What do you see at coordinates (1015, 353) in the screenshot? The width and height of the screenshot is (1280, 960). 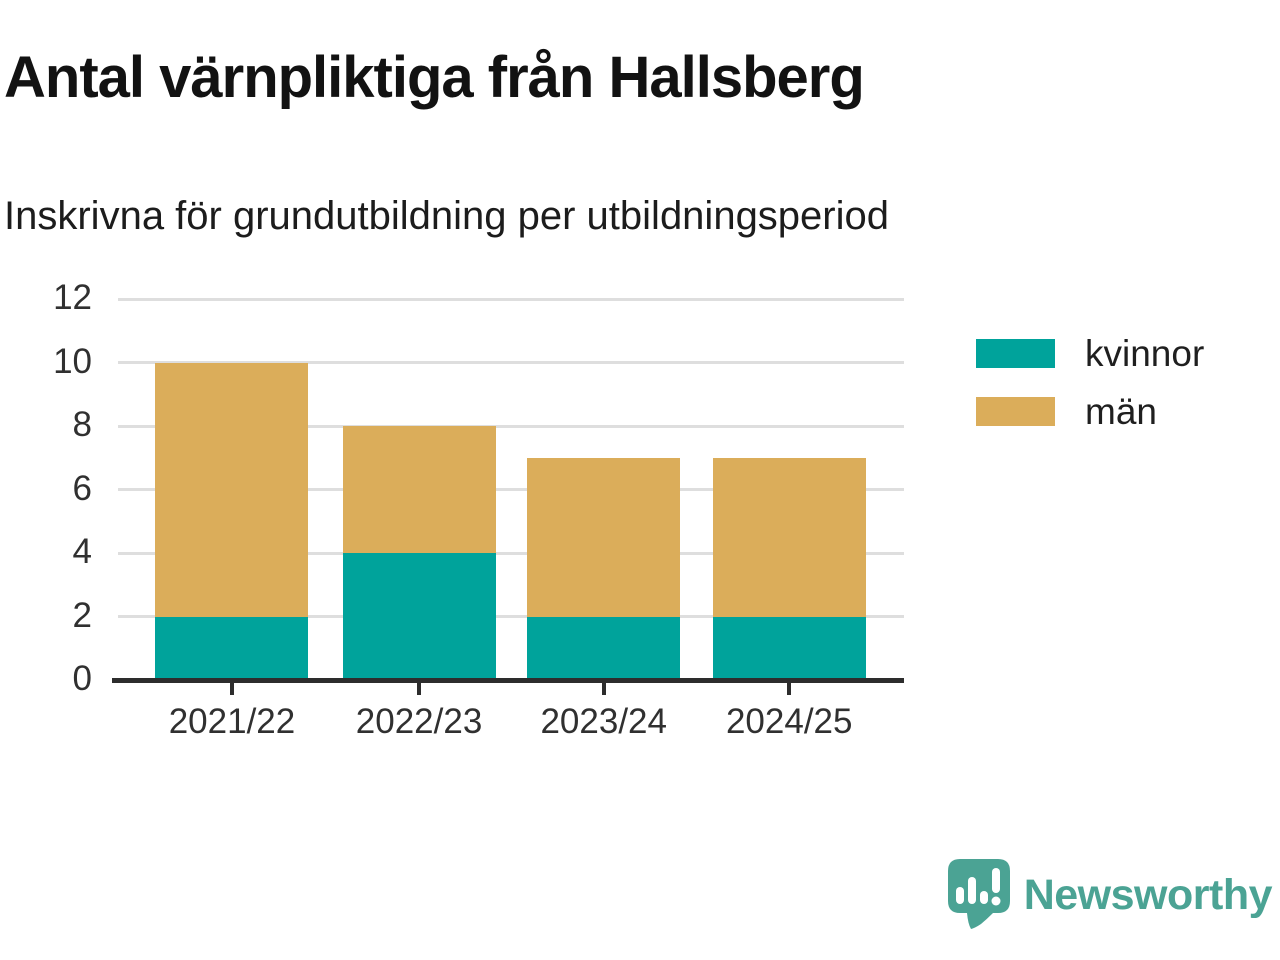 I see `legend-swatch-kvinnor` at bounding box center [1015, 353].